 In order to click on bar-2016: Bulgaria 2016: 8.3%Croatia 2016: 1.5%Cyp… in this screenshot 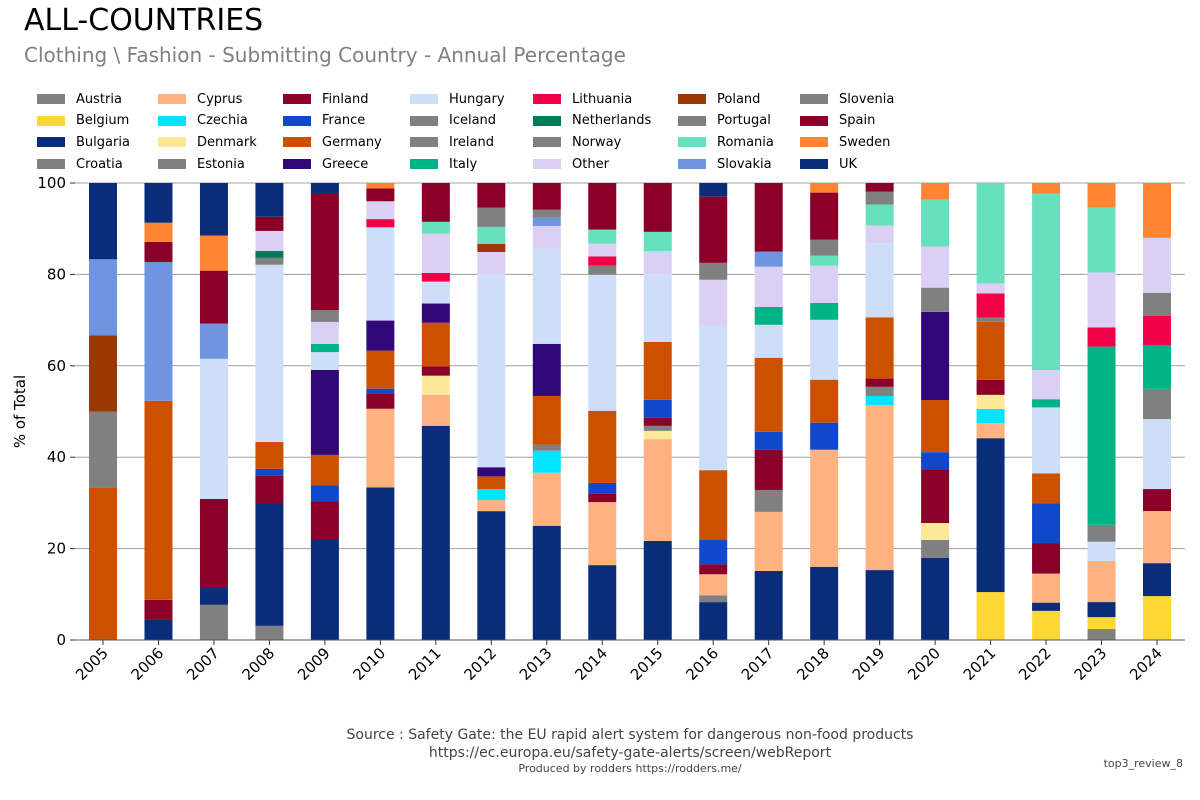, I will do `click(713, 411)`.